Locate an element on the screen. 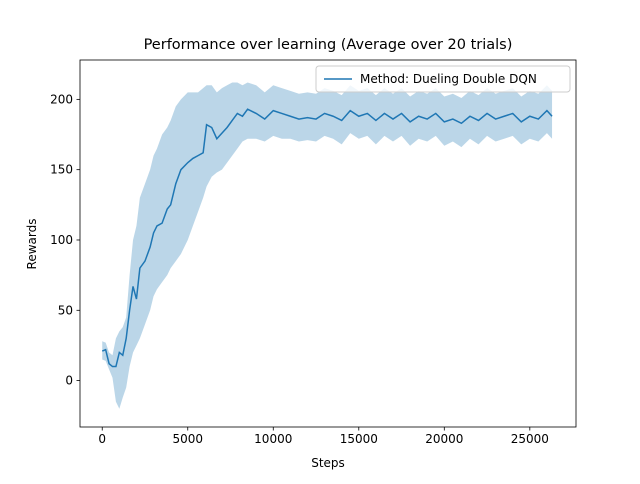 This screenshot has width=640, height=484. y-tick-label: 0 is located at coordinates (69, 381).